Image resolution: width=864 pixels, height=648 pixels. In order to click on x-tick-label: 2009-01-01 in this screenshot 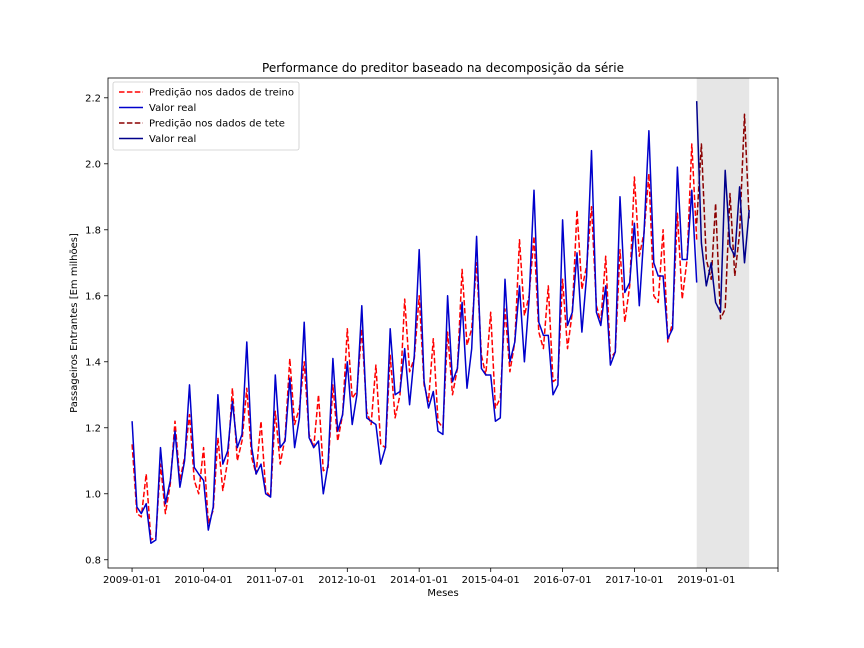, I will do `click(132, 580)`.